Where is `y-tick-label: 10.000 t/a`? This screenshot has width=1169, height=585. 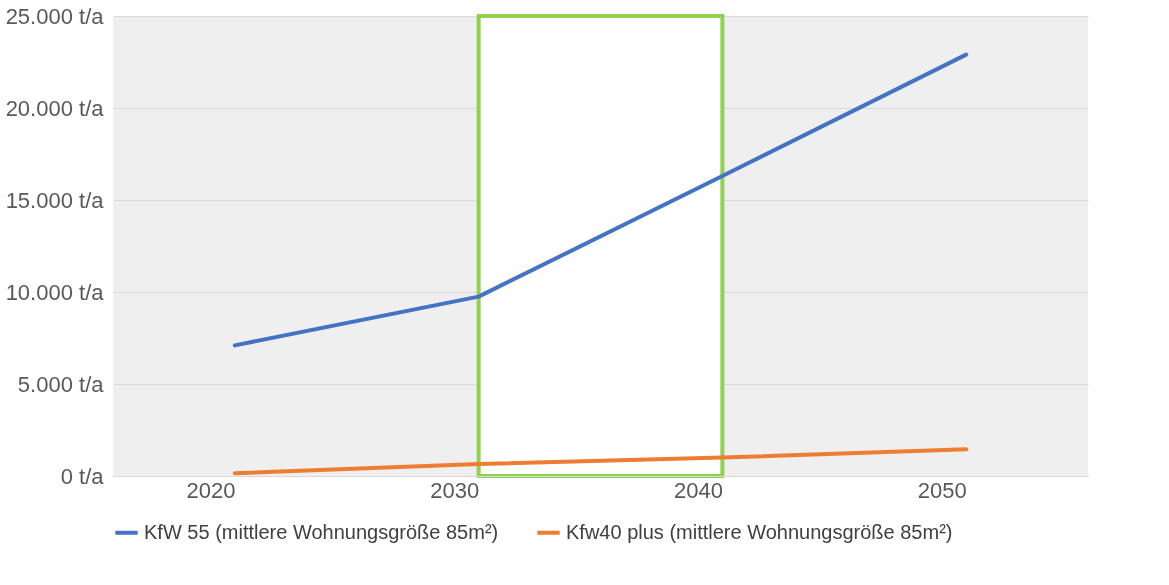 y-tick-label: 10.000 t/a is located at coordinates (55, 292).